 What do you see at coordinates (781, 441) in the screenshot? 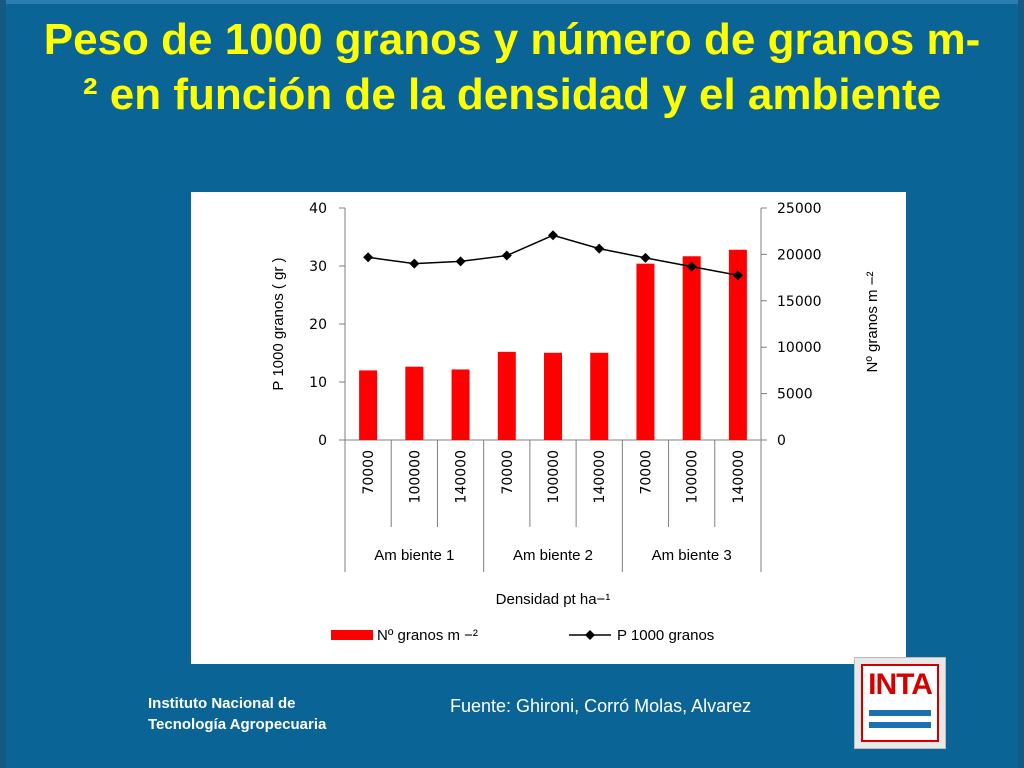
I see `right-y-tick-label: 0` at bounding box center [781, 441].